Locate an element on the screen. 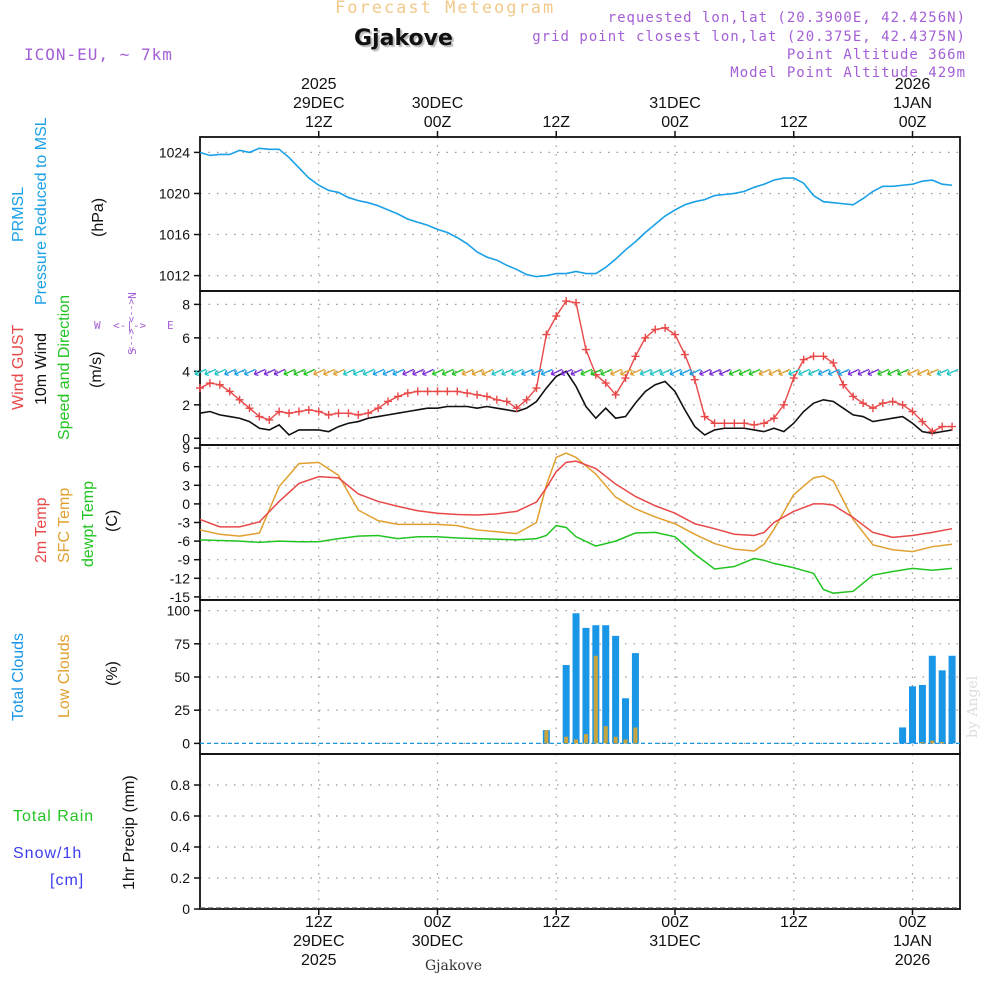 Image resolution: width=1000 pixels, height=1000 pixels. y-tick-label: 8 is located at coordinates (186, 304).